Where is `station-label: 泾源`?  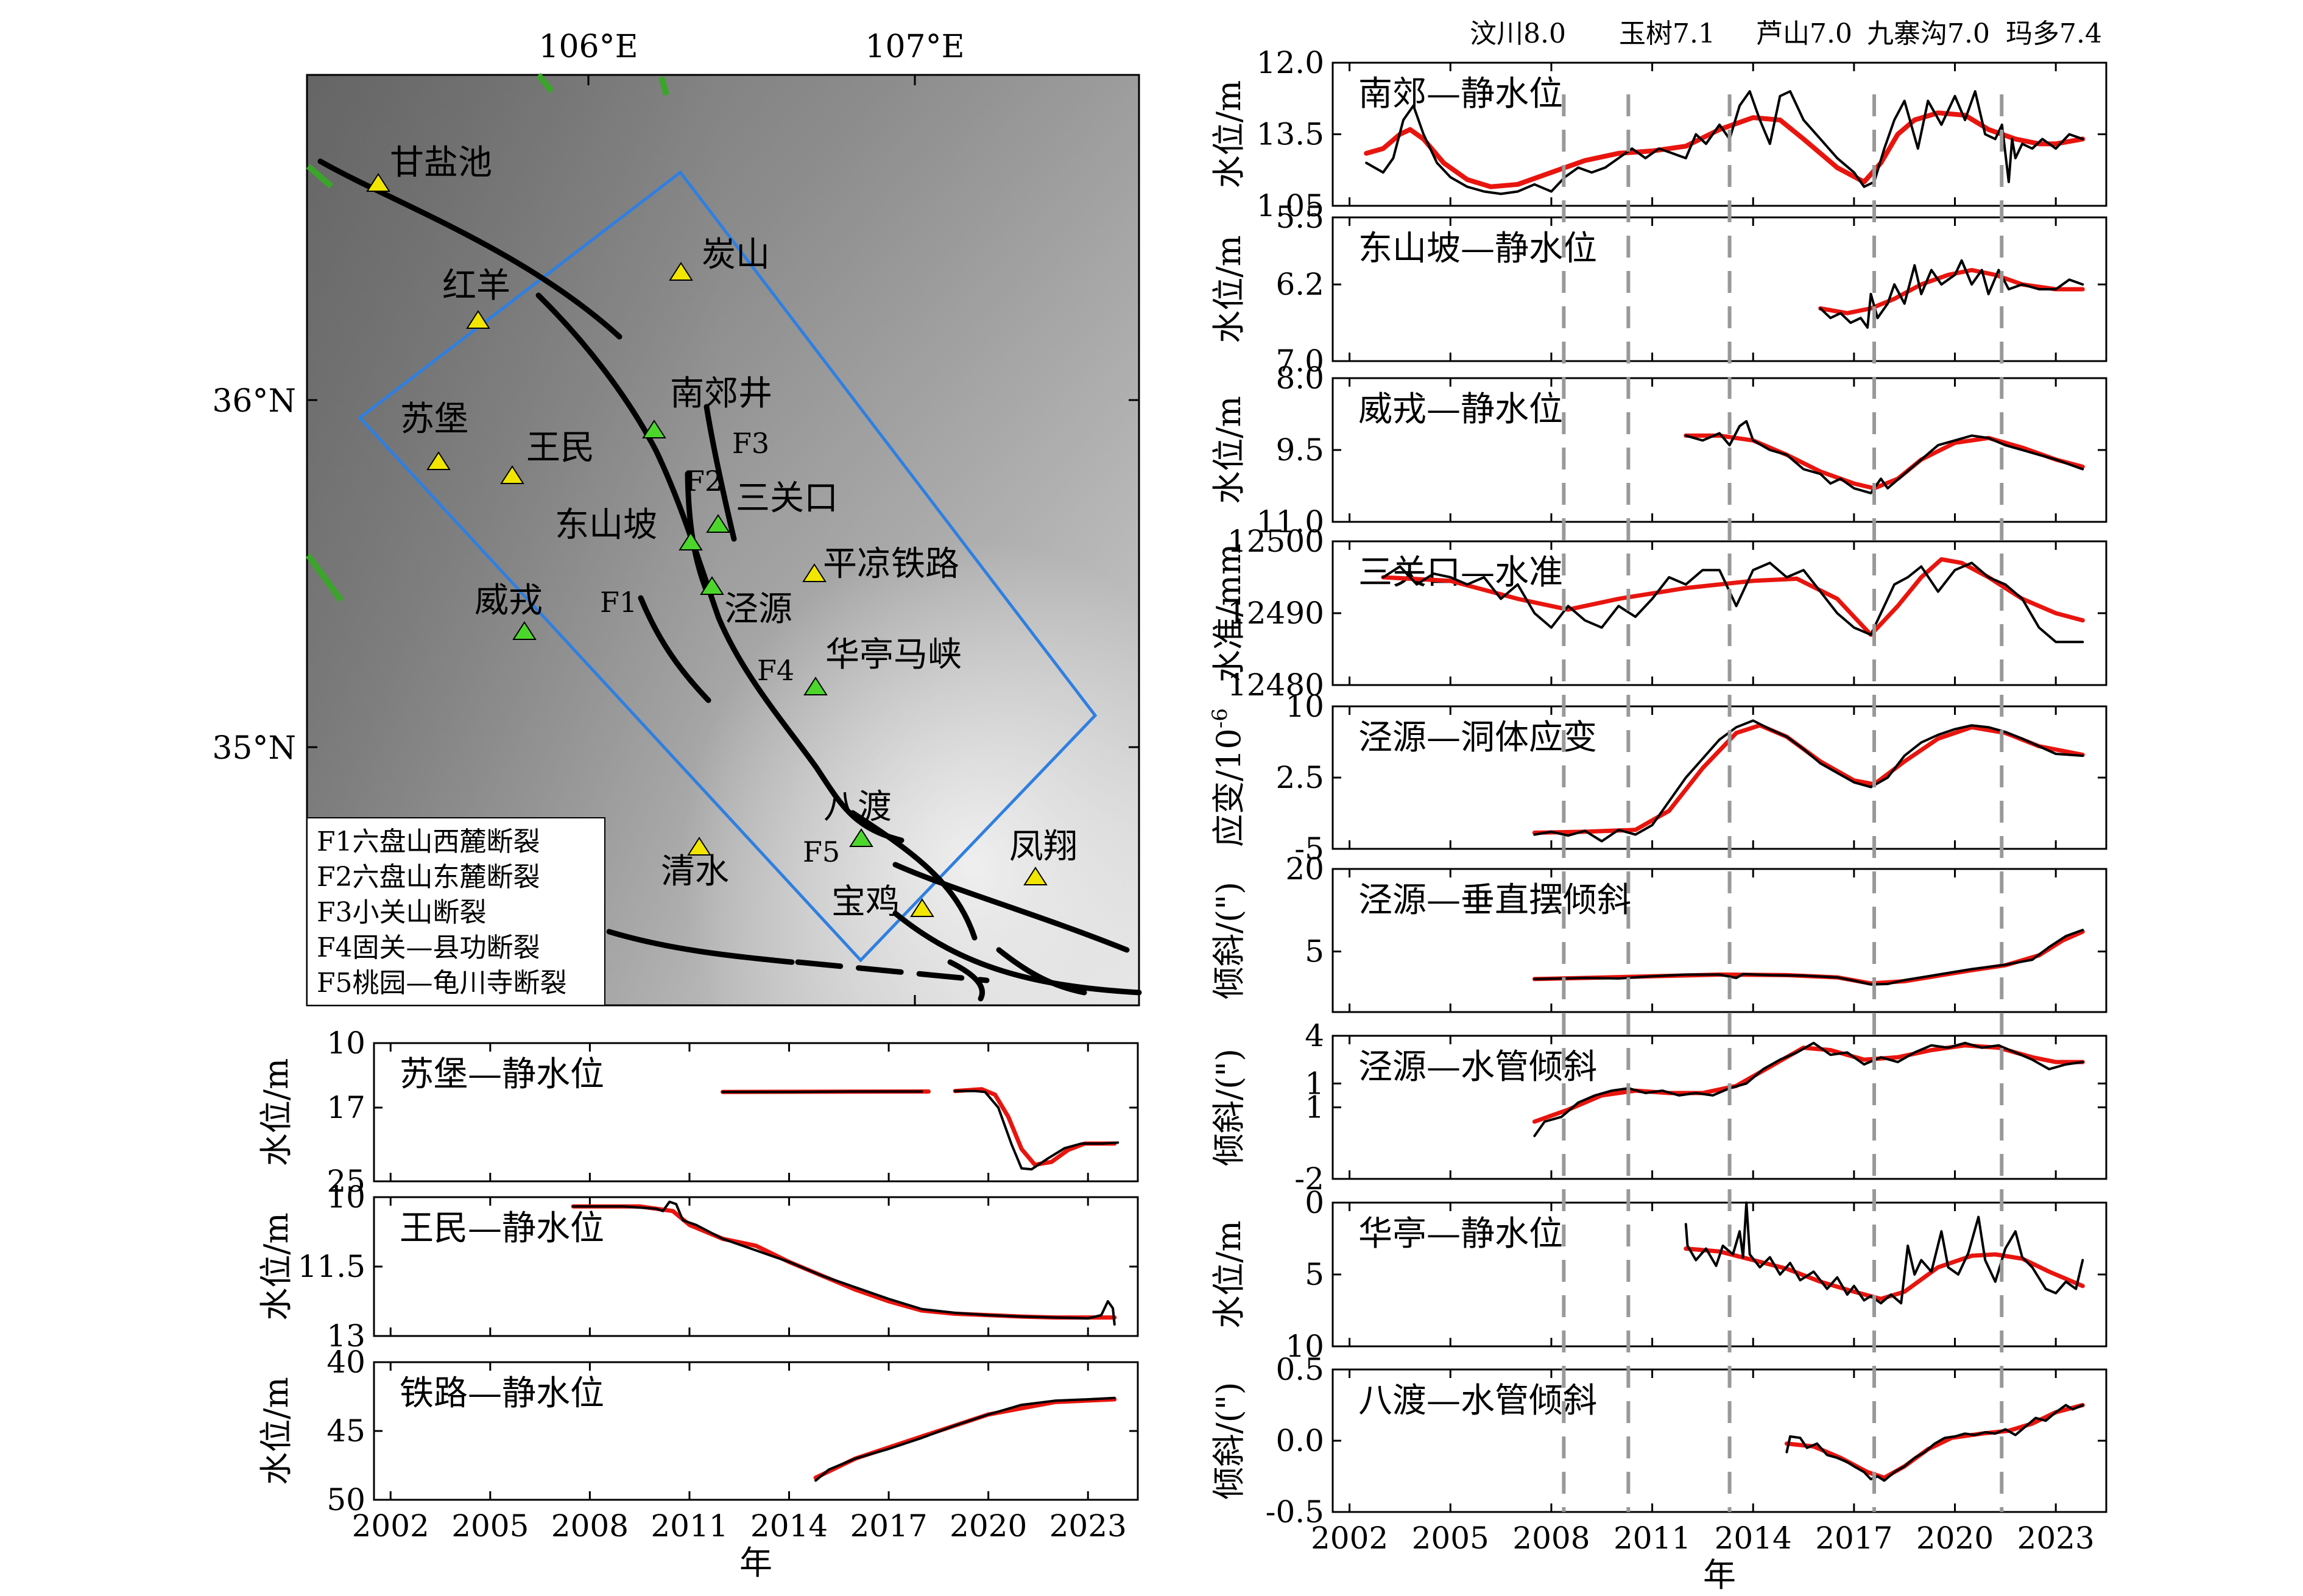
station-label: 泾源 is located at coordinates (758, 609).